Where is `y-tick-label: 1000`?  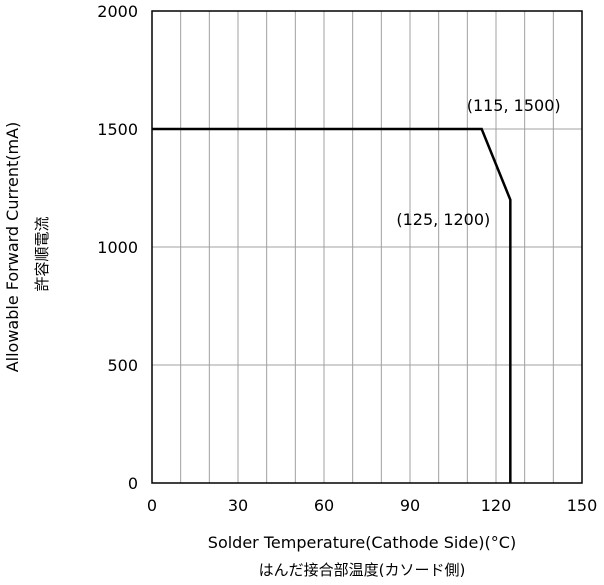 y-tick-label: 1000 is located at coordinates (117, 247).